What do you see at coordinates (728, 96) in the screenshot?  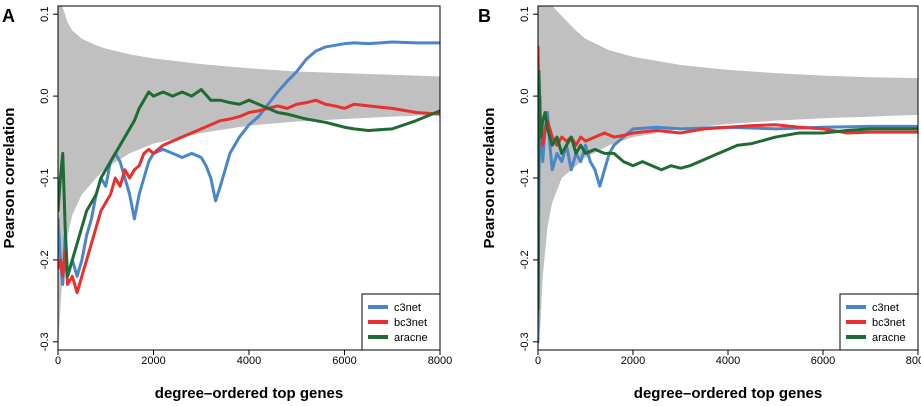 I see `series-line-bc3net` at bounding box center [728, 96].